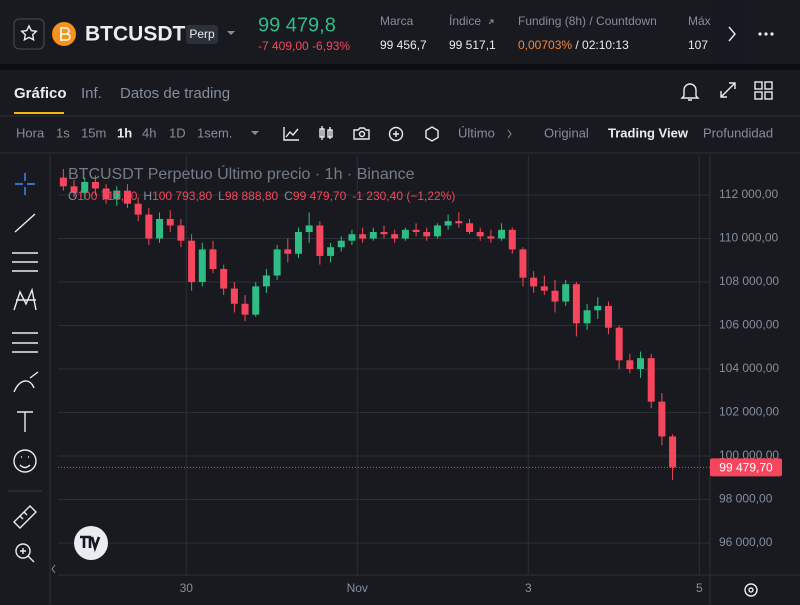 The image size is (800, 605). I want to click on contract-badge, so click(202, 34).